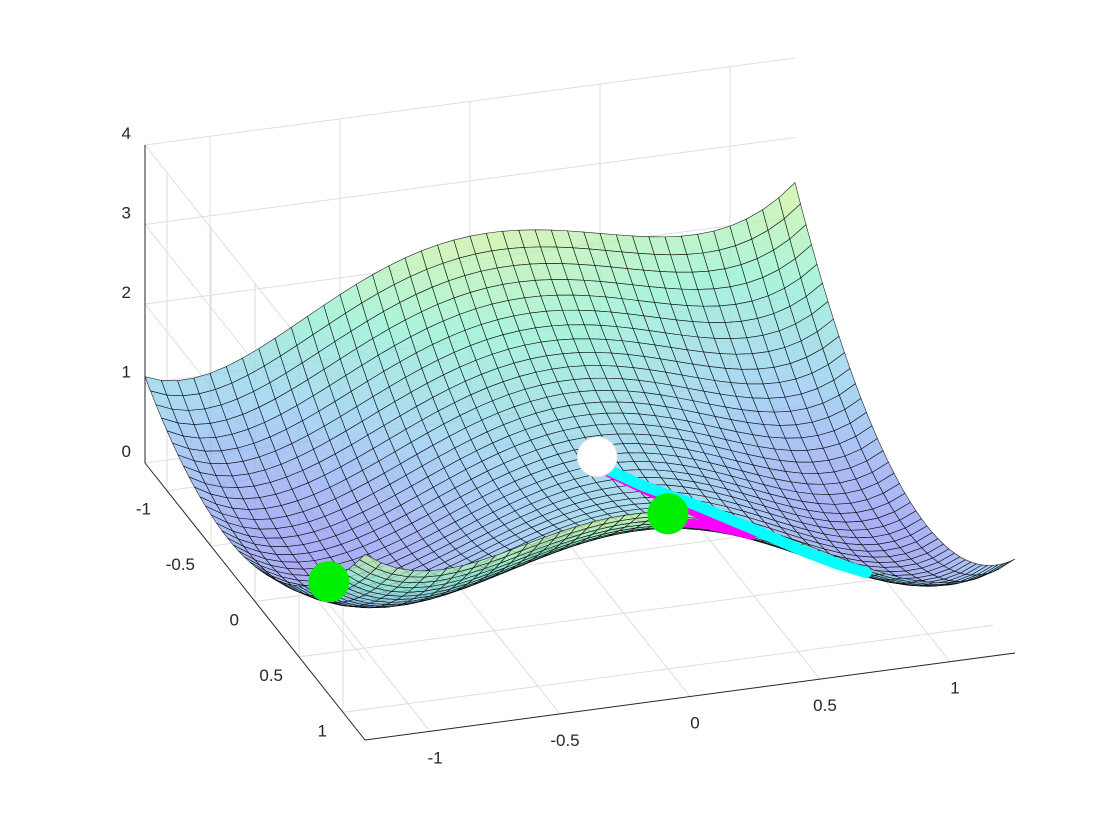 The width and height of the screenshot is (1120, 840). Describe the element at coordinates (126, 292) in the screenshot. I see `z-tick-label: 2` at that location.